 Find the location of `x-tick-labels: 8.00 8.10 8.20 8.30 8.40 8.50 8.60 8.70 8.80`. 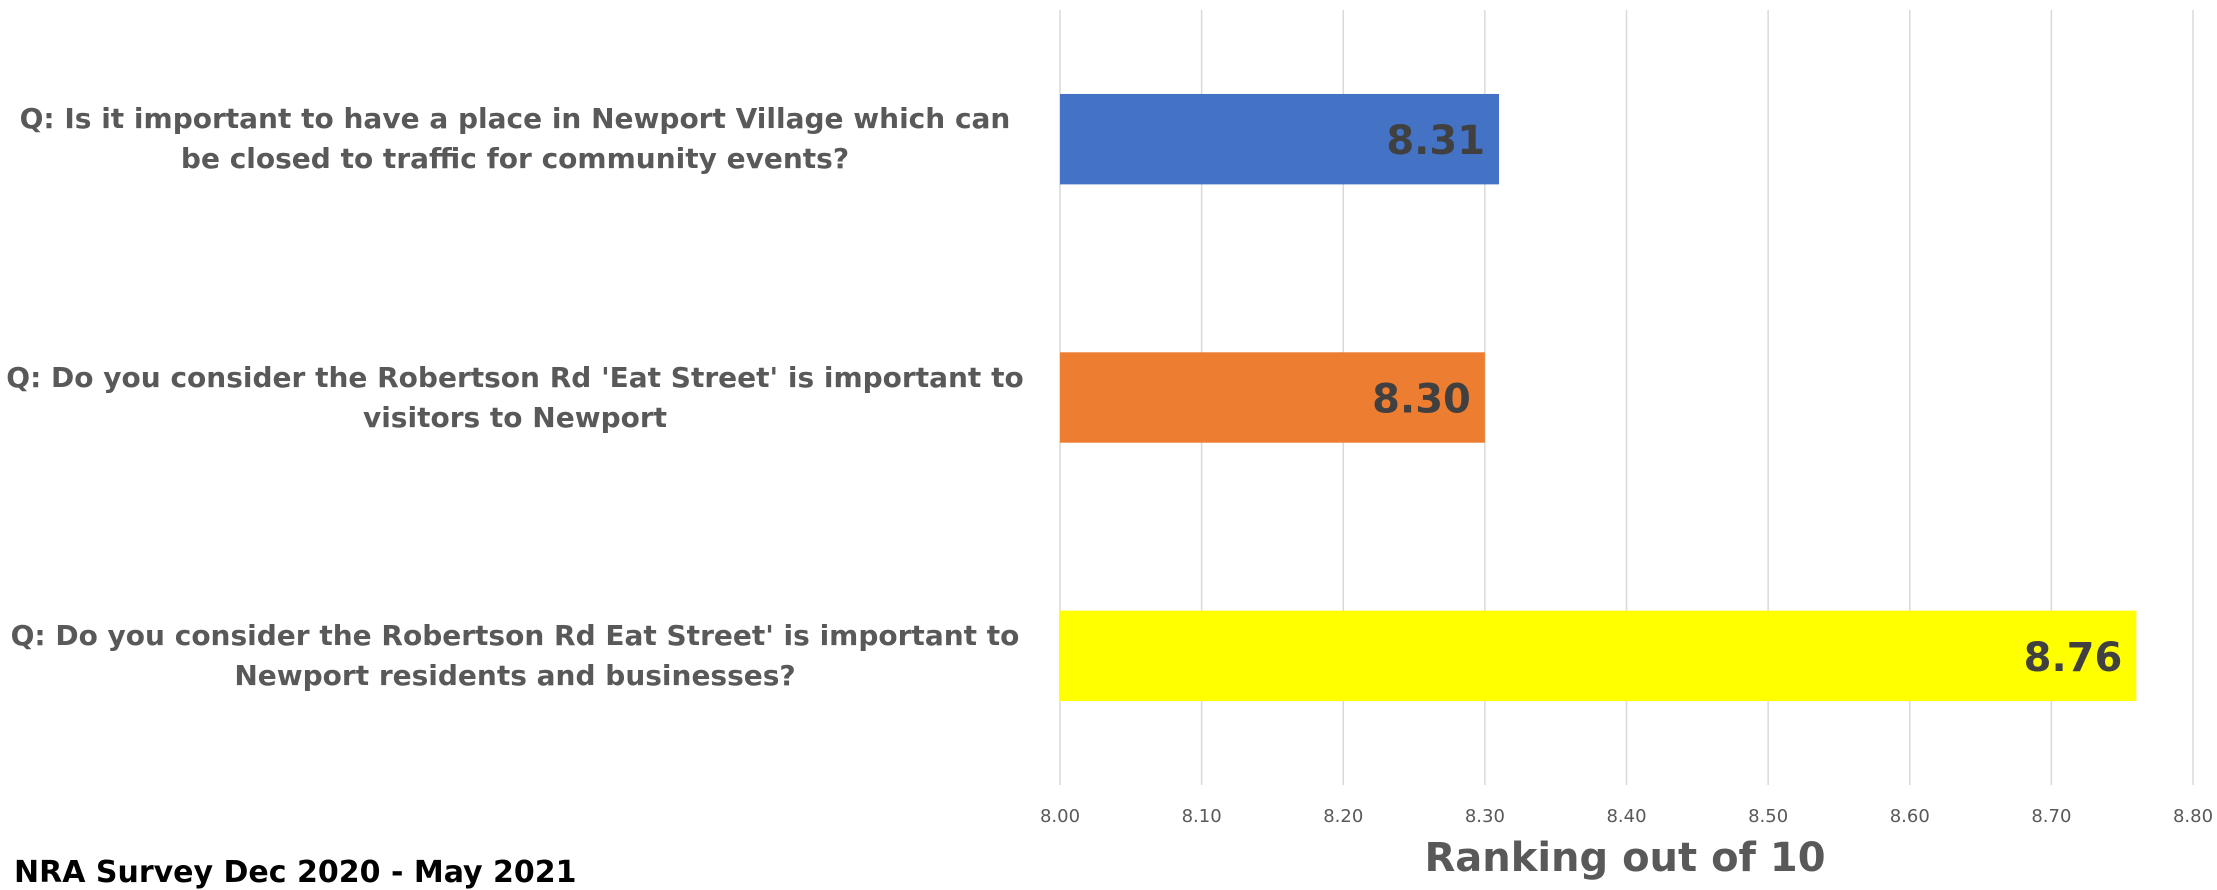

x-tick-labels: 8.00 8.10 8.20 8.30 8.40 8.50 8.60 8.70 8.80 is located at coordinates (1626, 816).